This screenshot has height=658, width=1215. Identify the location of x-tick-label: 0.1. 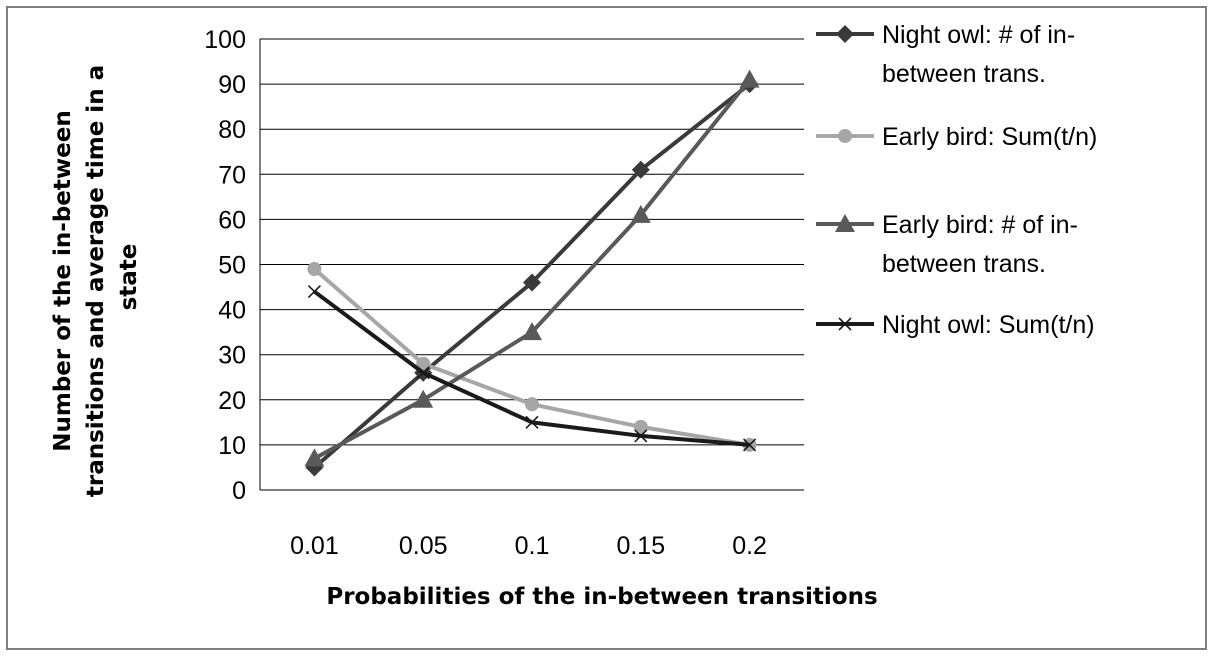
(532, 546).